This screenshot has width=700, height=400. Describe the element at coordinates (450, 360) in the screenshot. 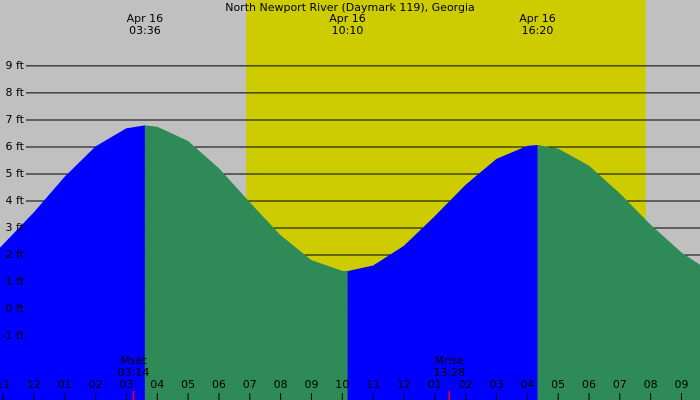

I see `moon-event-label: Mrise` at that location.